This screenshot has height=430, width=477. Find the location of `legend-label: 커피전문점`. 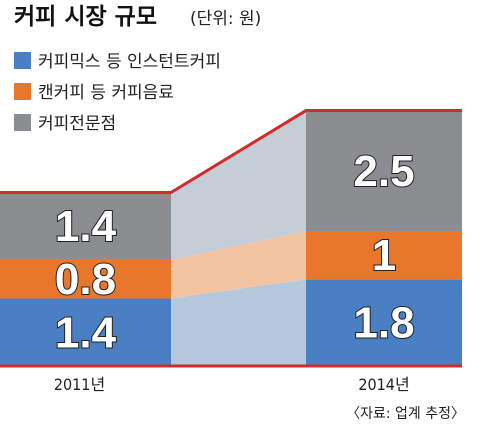

legend-label: 커피전문점 is located at coordinates (77, 124).